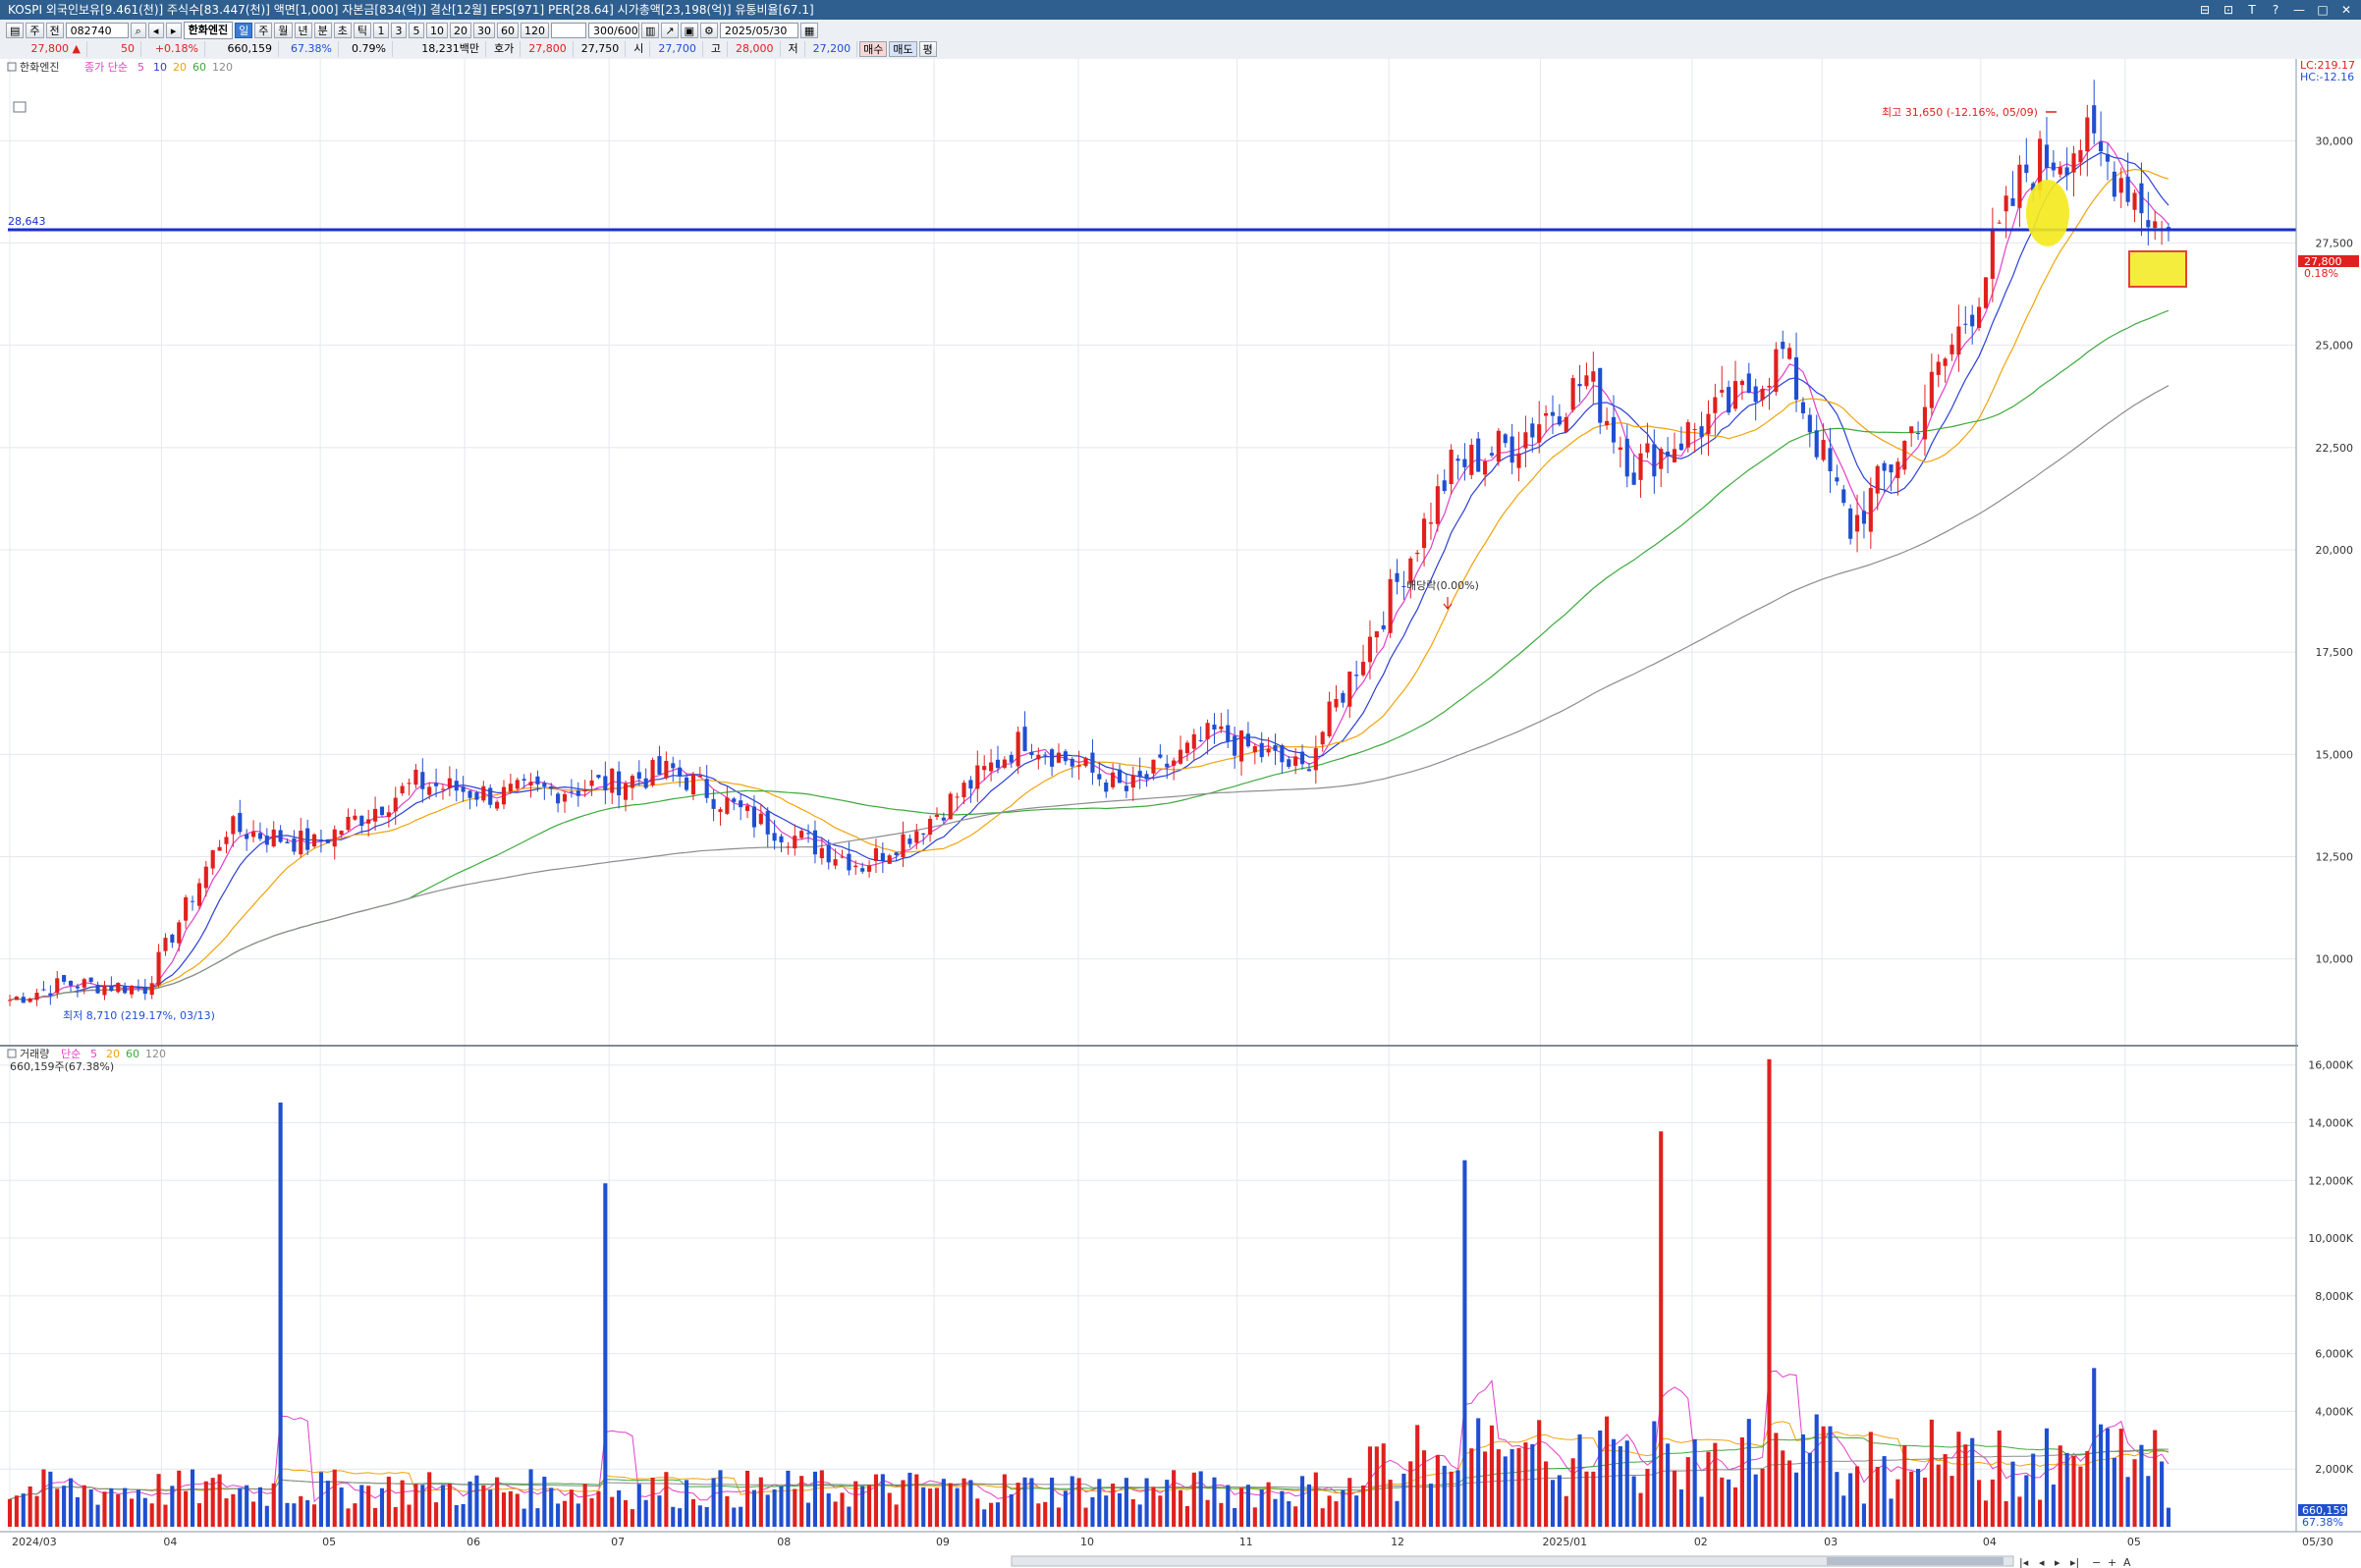 This screenshot has width=2361, height=1568. I want to click on date-input: 2025/05/30, so click(759, 30).